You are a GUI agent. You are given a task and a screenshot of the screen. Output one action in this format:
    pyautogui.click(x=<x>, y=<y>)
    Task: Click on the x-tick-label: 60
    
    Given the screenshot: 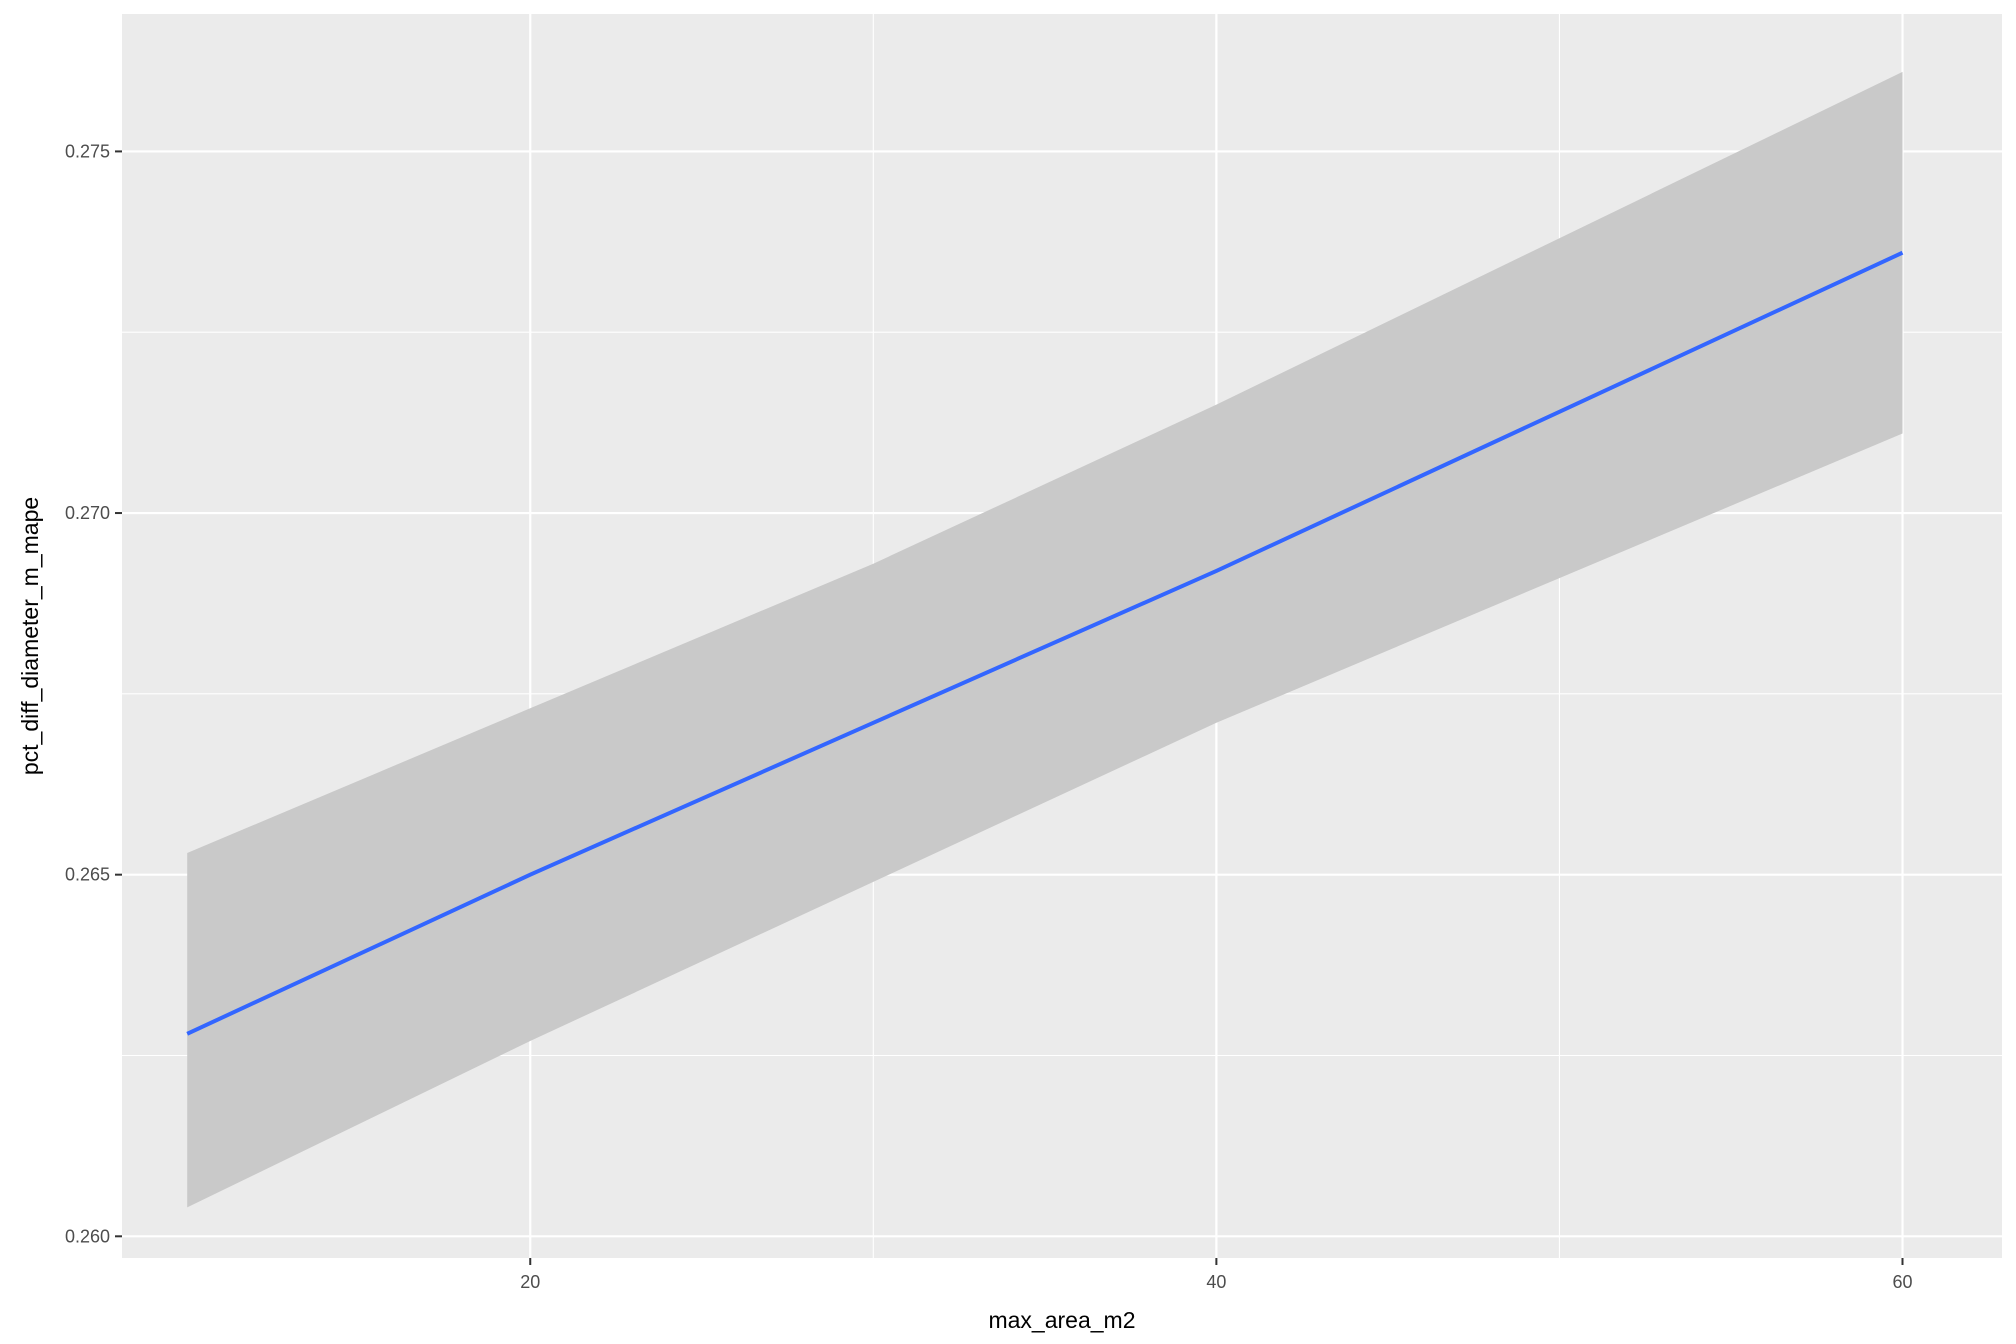 What is the action you would take?
    pyautogui.click(x=1902, y=1282)
    